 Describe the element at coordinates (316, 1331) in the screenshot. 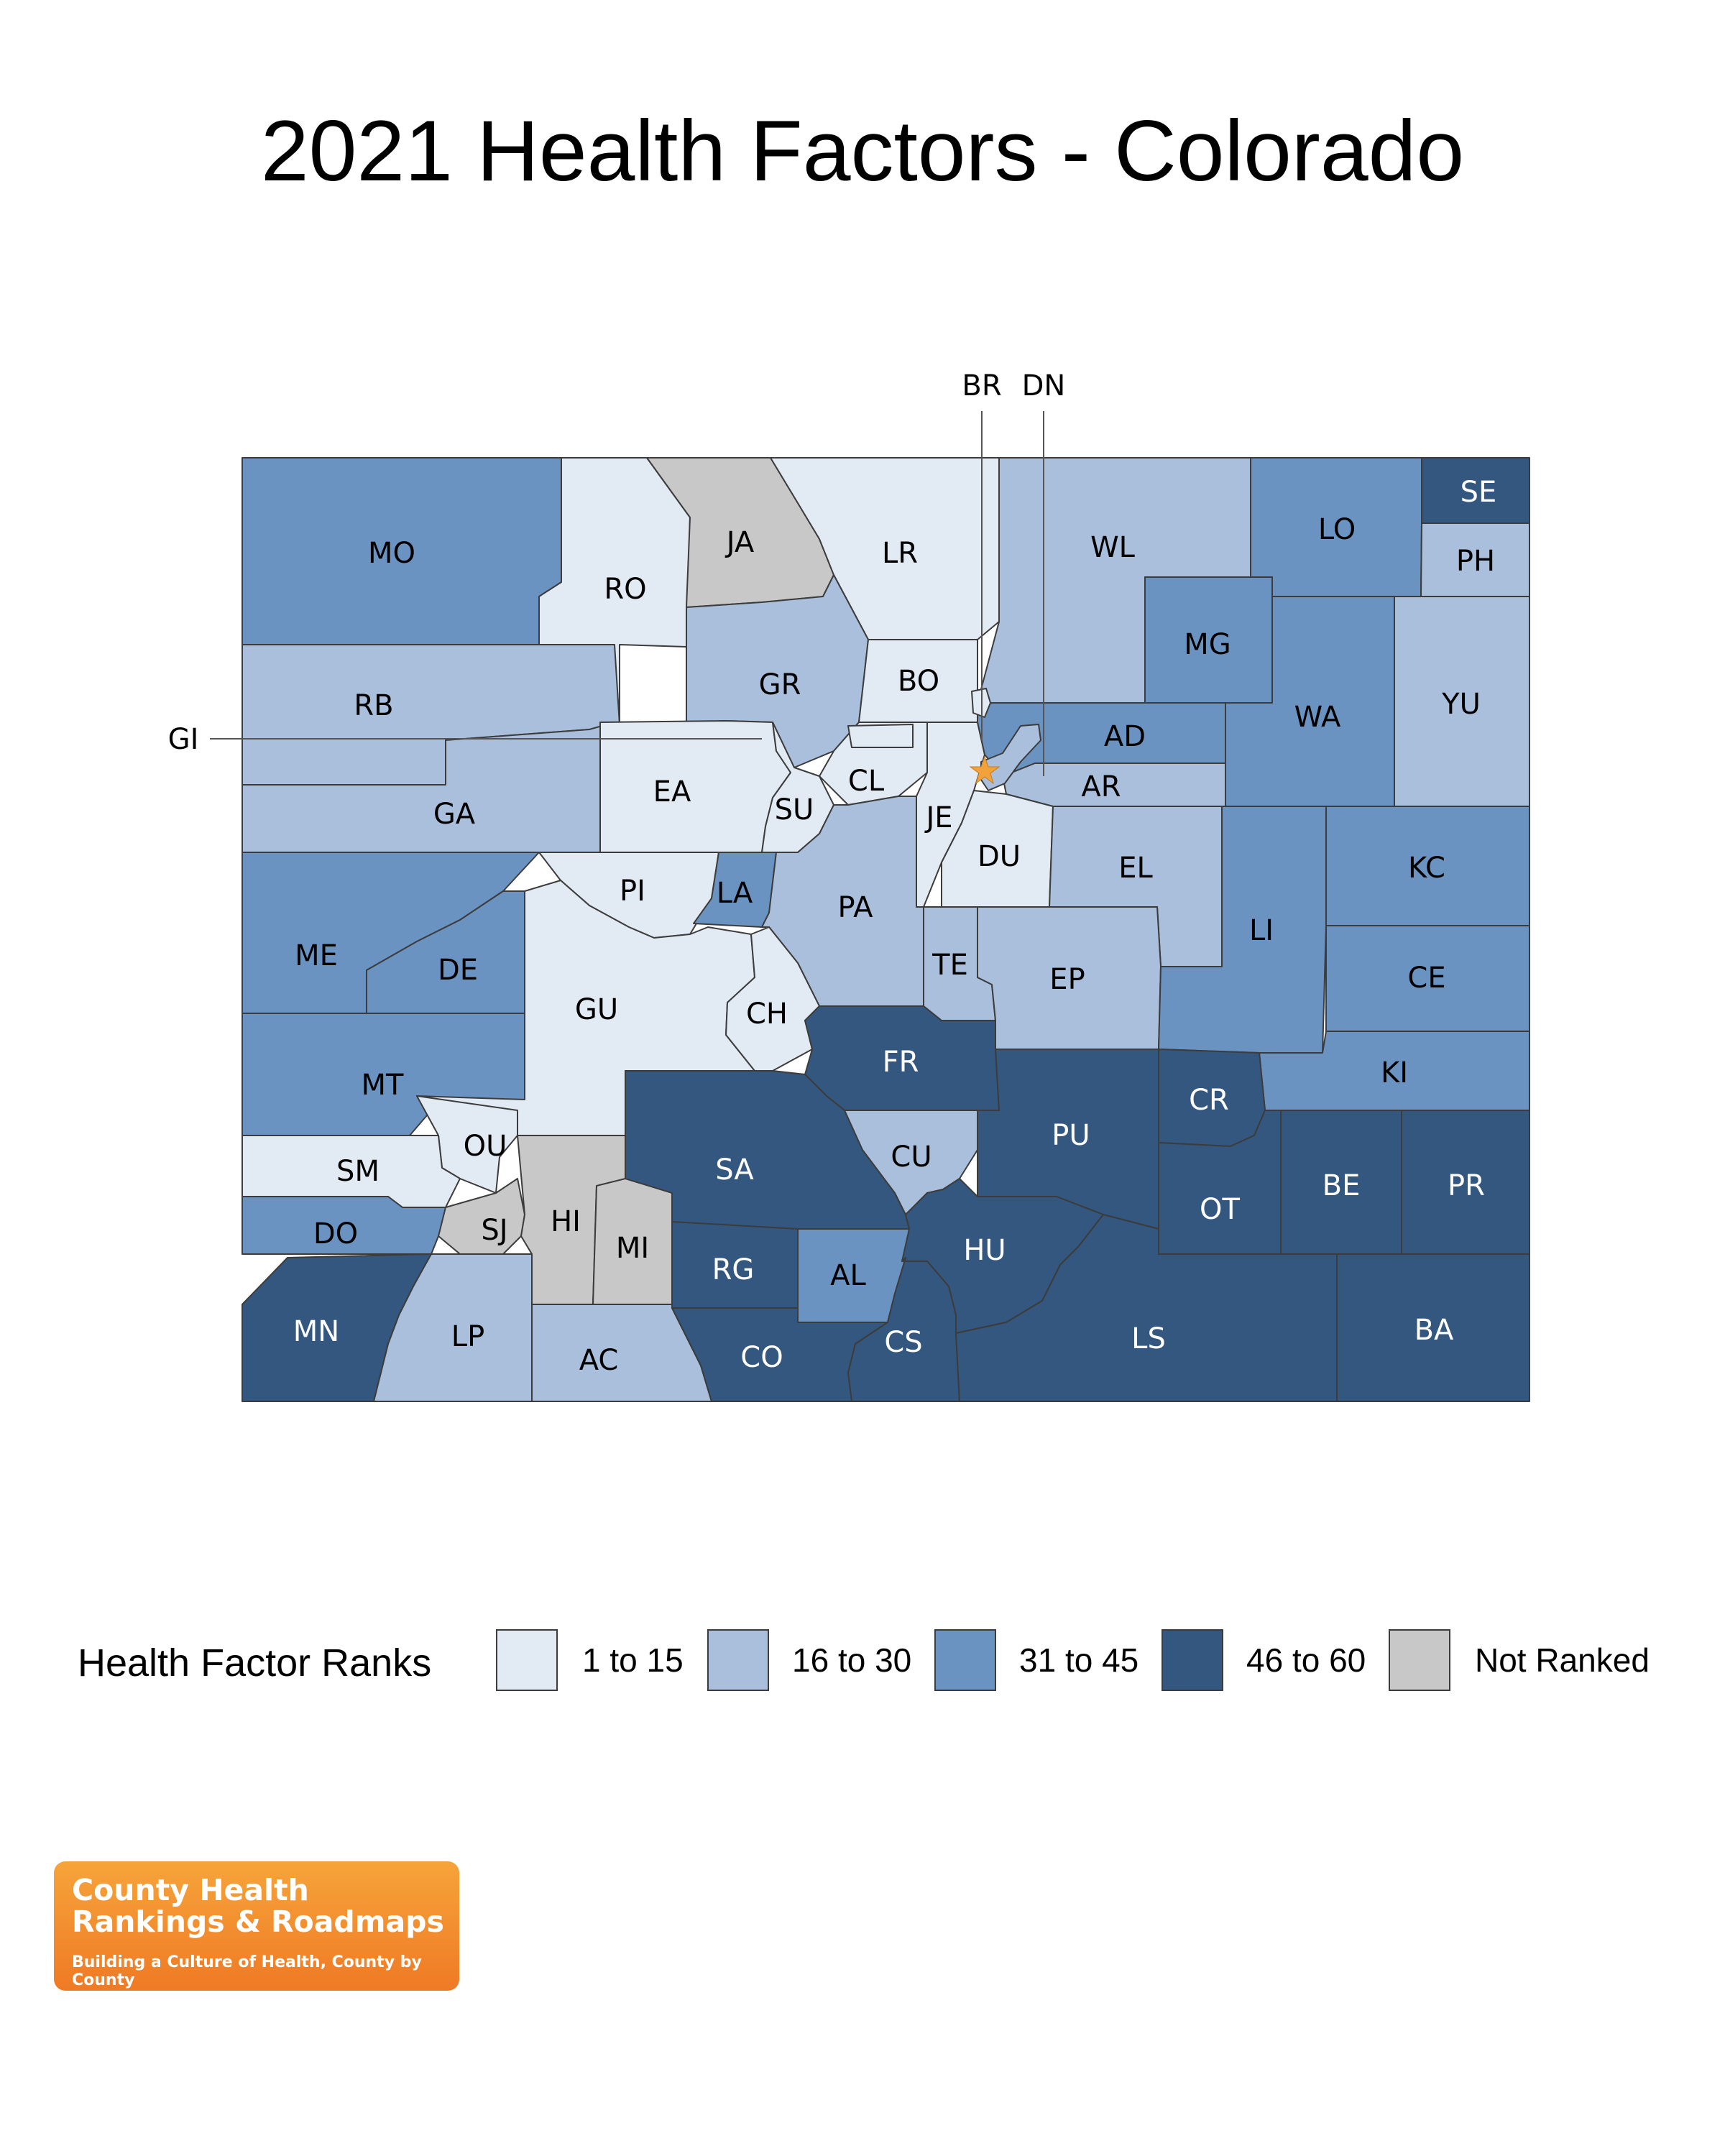

I see `county-label-mn: MN` at that location.